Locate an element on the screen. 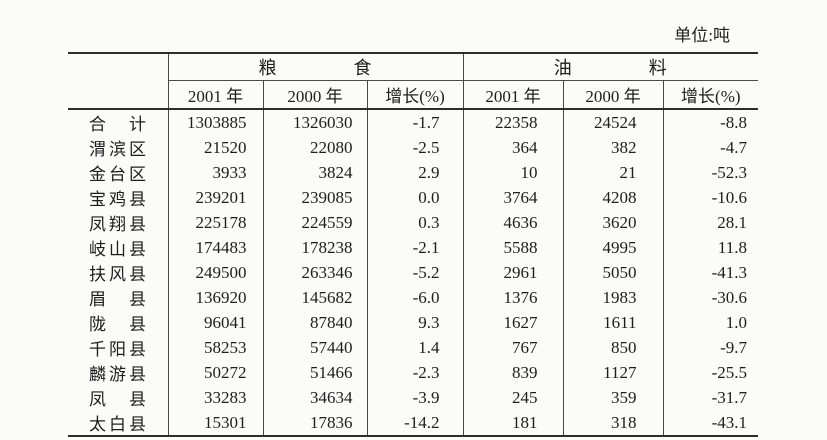 This screenshot has width=827, height=440. value-cell: 767 is located at coordinates (513, 347).